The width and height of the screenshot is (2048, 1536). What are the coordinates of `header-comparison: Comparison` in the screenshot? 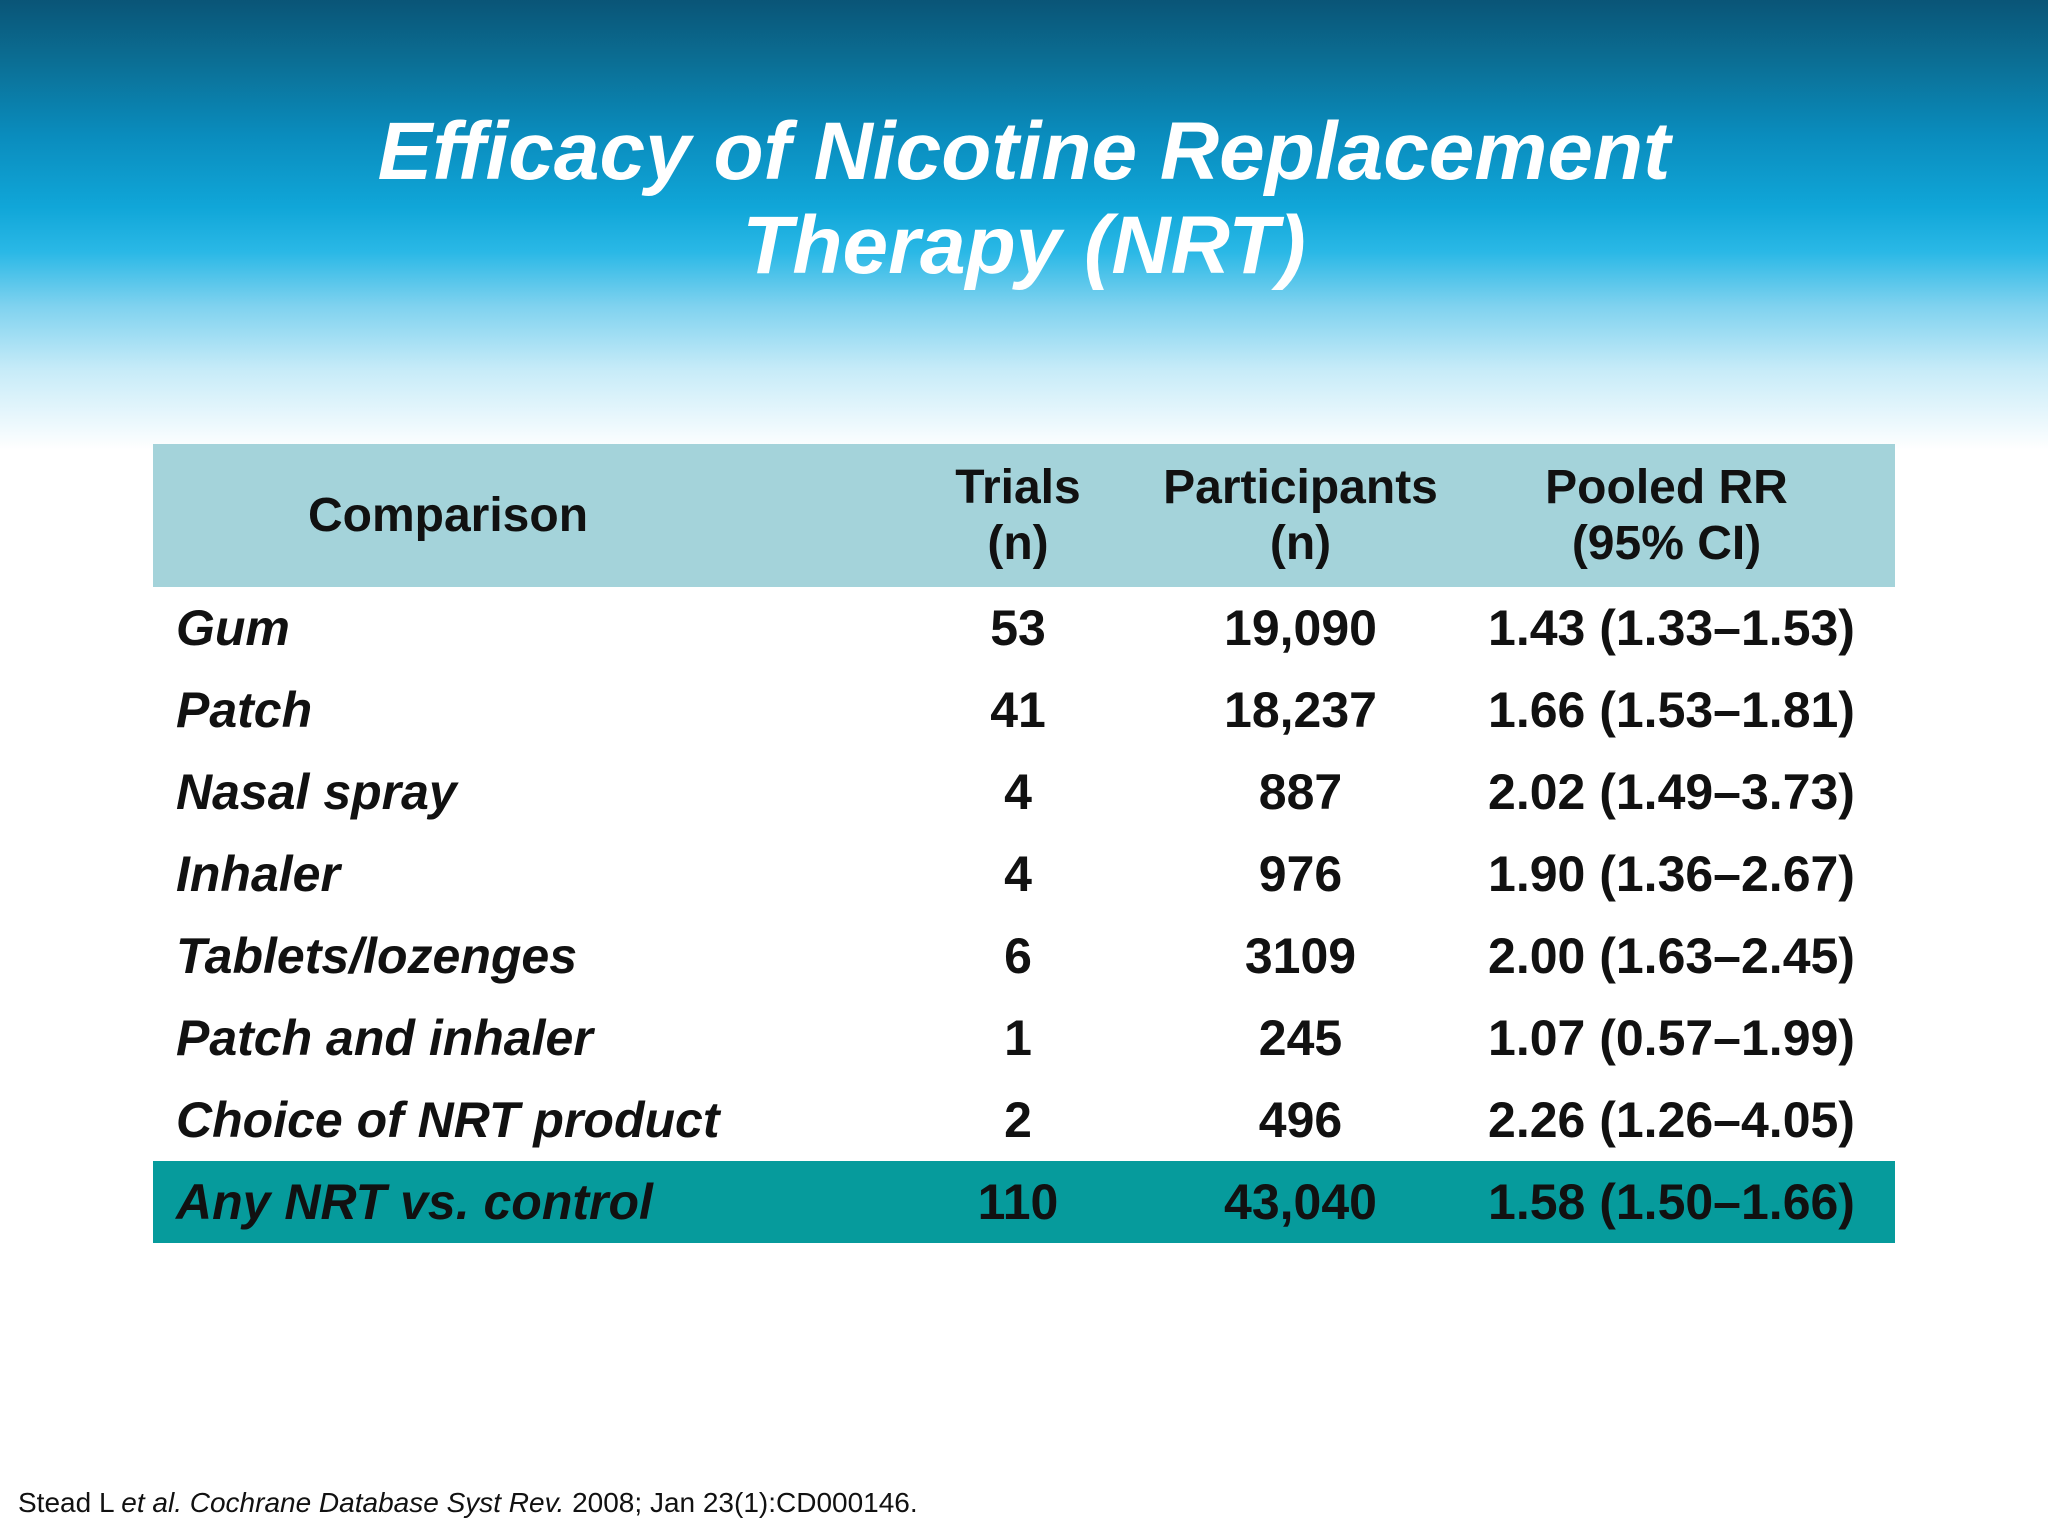 It's located at (448, 515).